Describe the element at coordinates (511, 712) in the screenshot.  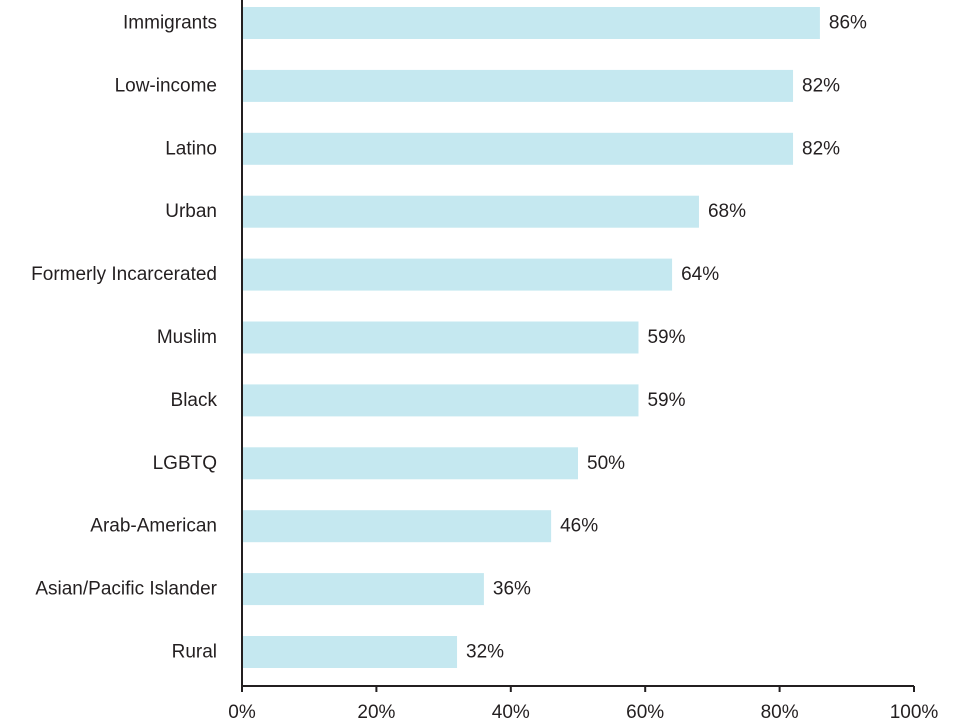
I see `x-tick-label-40: 40%` at that location.